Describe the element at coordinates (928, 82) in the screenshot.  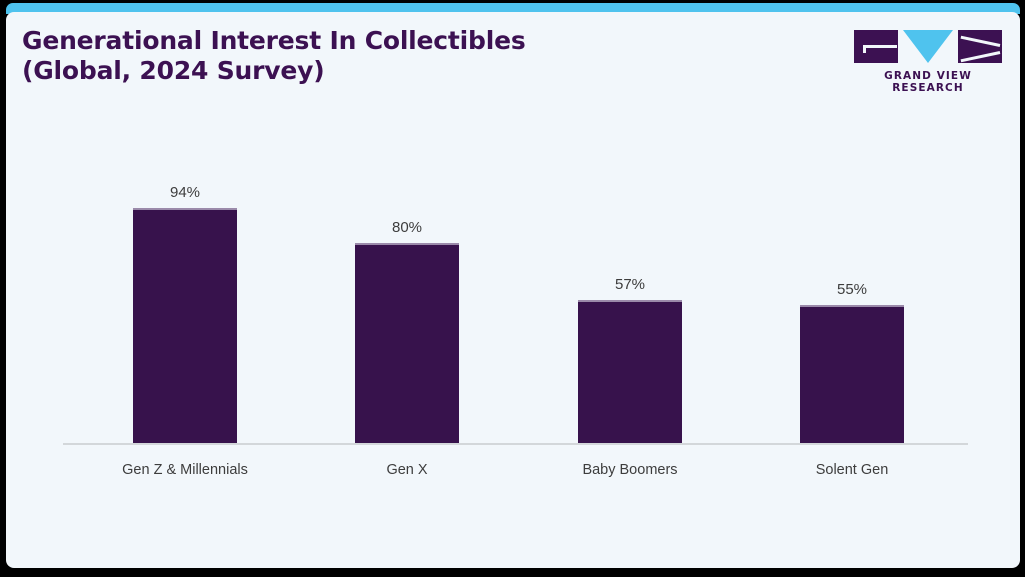
I see `logo-wordmark: GRAND VIEW RESEARCH` at that location.